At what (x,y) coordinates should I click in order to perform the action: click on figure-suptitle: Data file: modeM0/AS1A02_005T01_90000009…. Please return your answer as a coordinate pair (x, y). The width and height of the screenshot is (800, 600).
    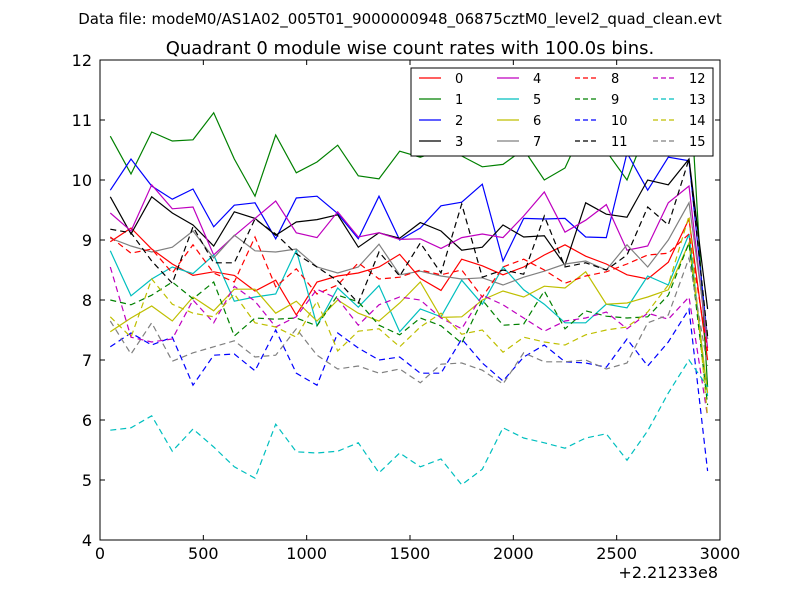
    Looking at the image, I should click on (400, 19).